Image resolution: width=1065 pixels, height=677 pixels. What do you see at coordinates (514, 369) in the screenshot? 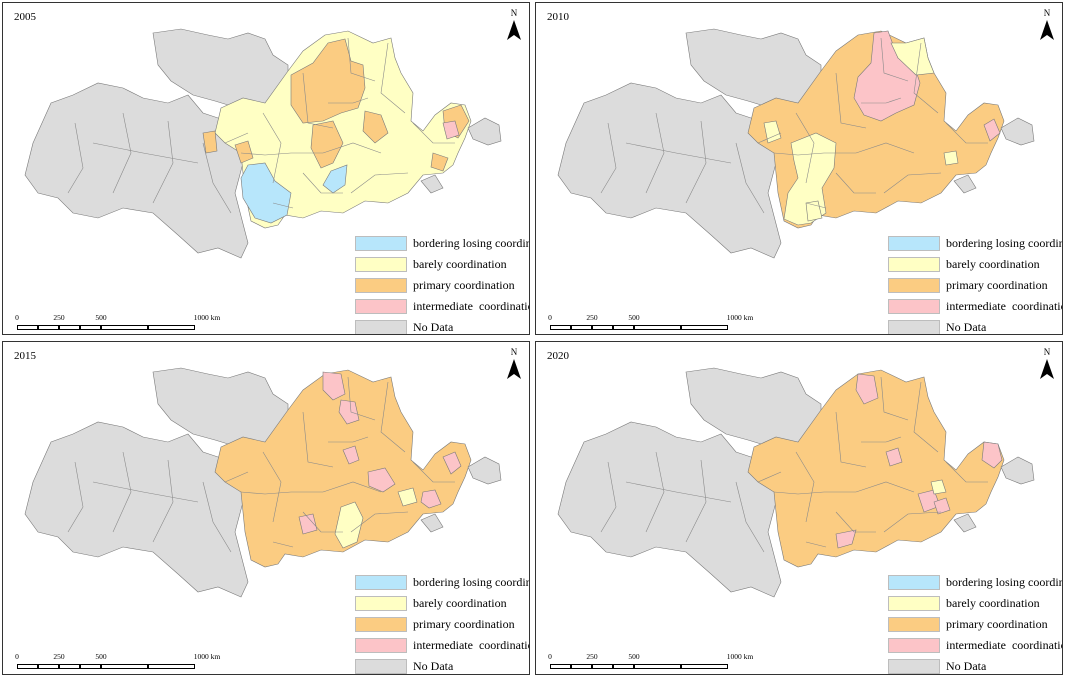
I see `north-arrow-icon` at bounding box center [514, 369].